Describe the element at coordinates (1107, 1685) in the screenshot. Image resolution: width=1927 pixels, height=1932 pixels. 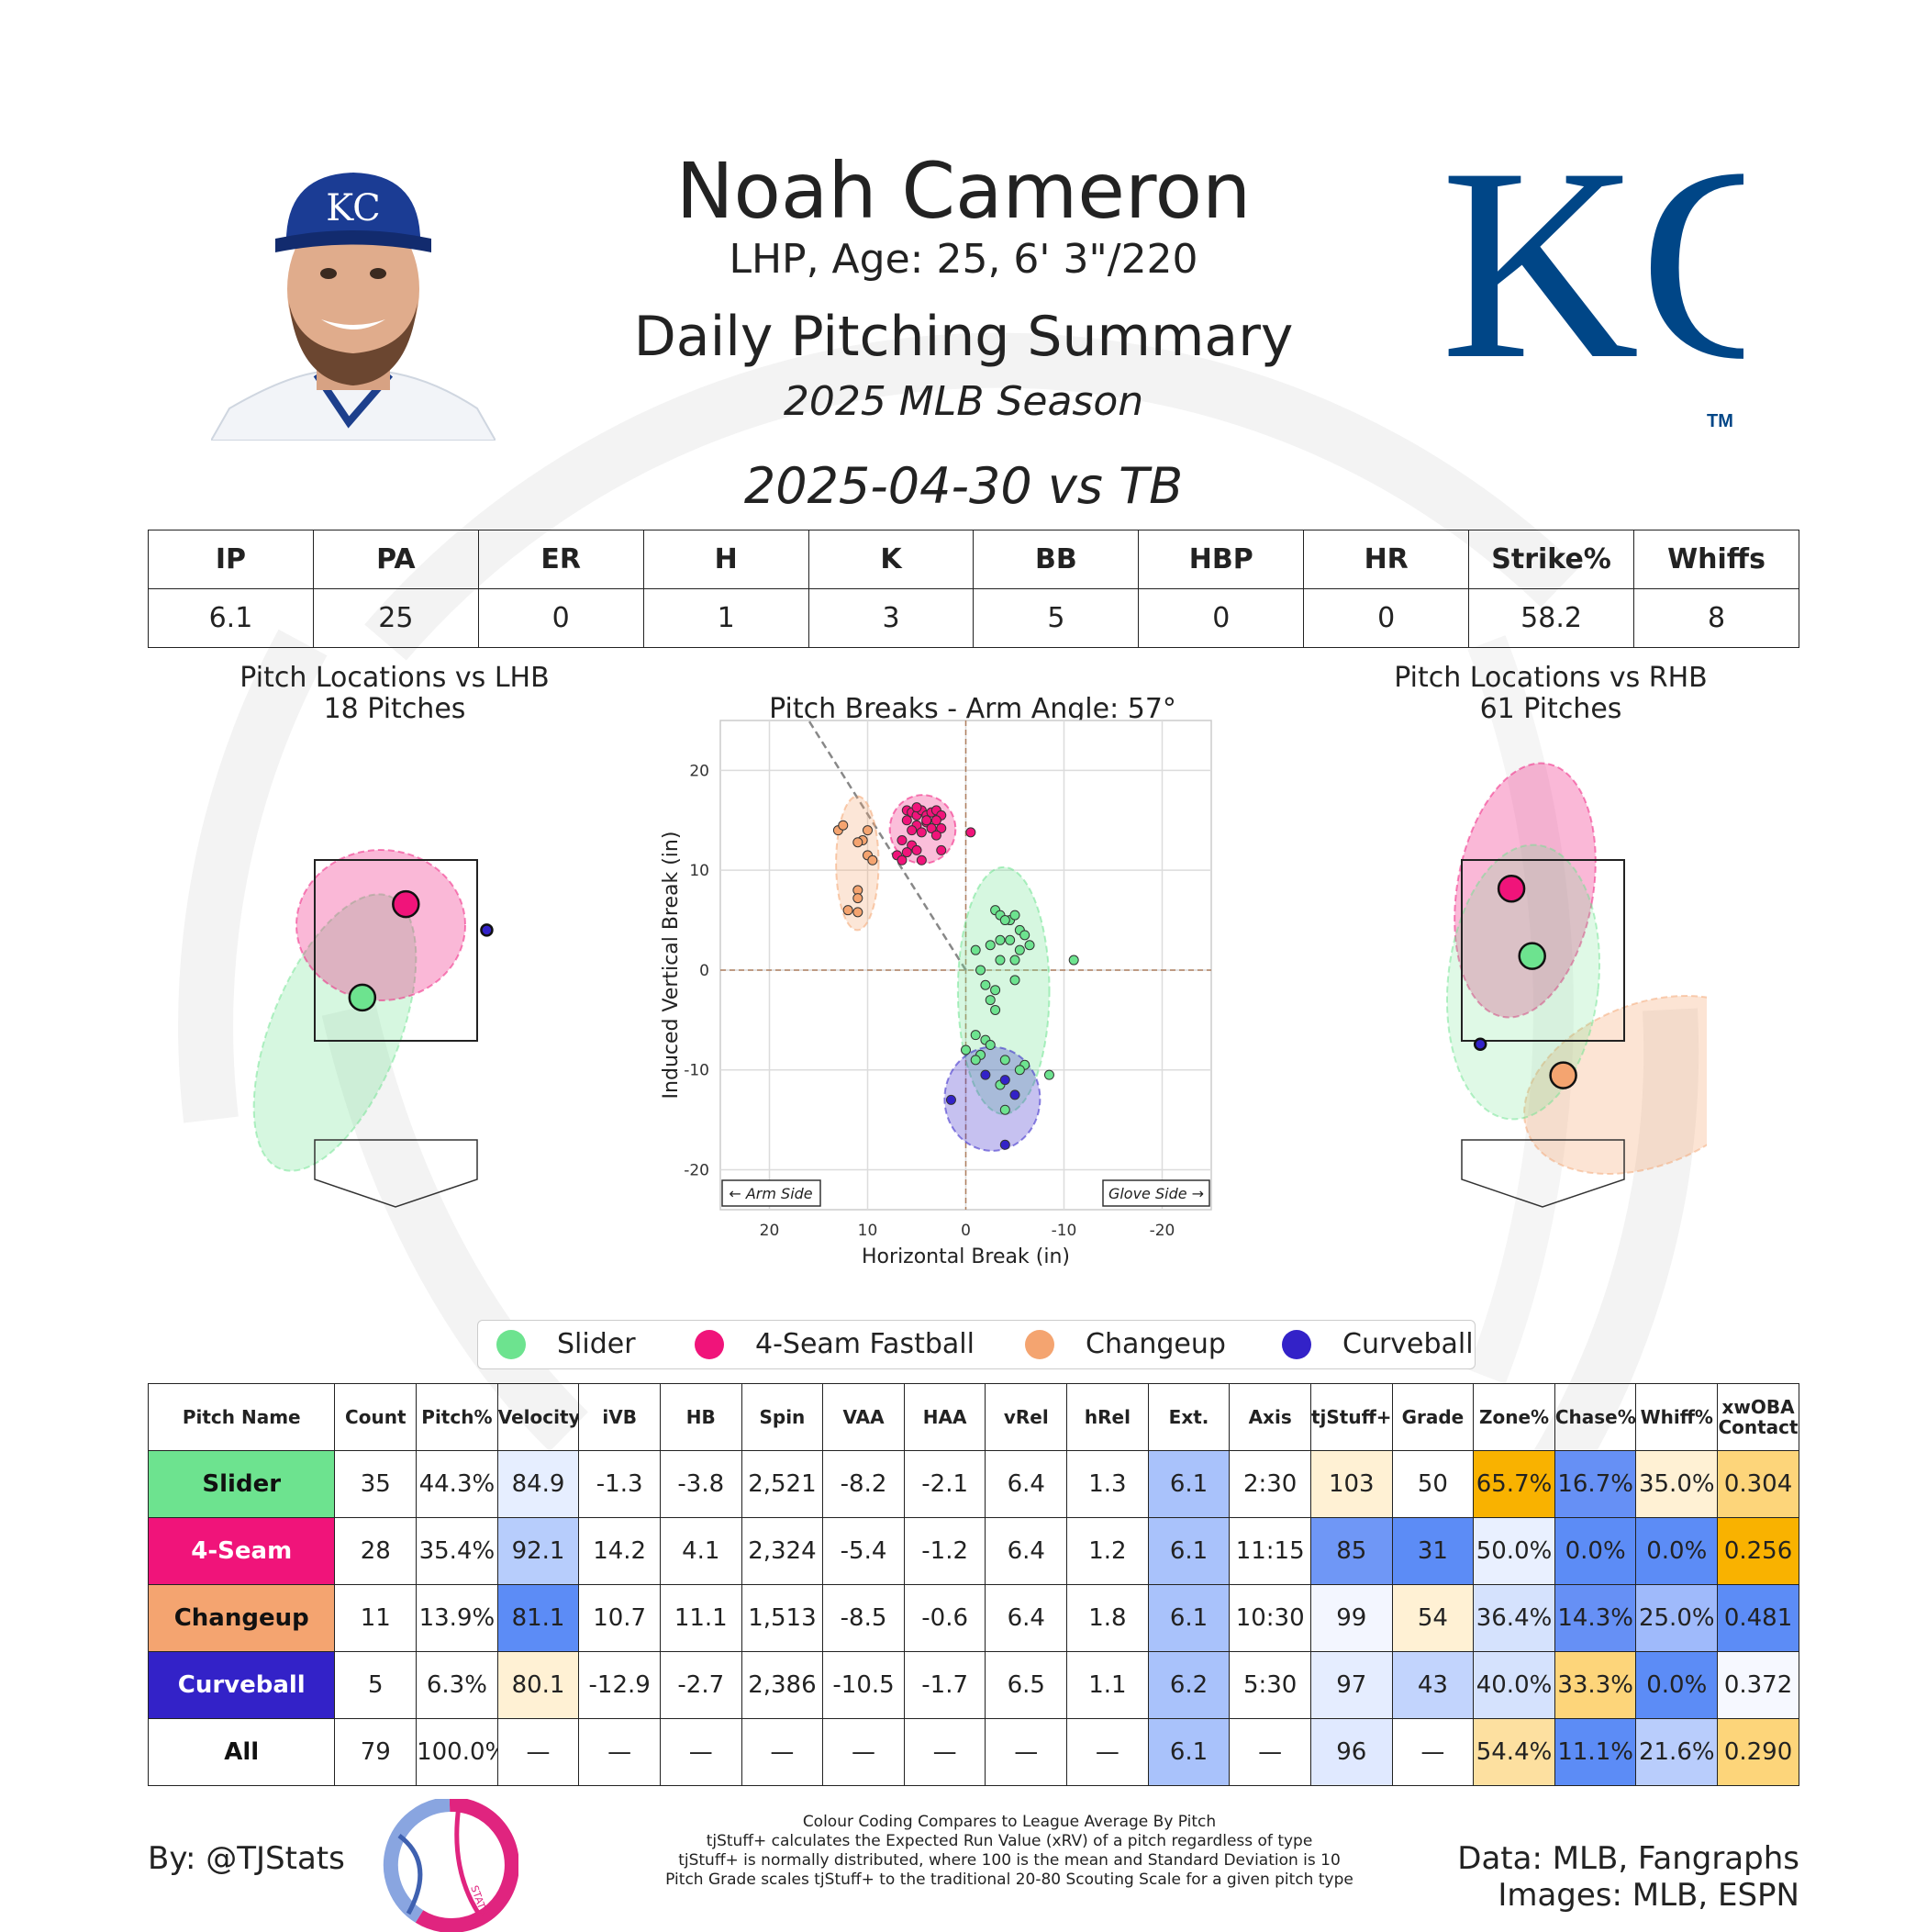
I see `metric-cell: 1.1` at that location.